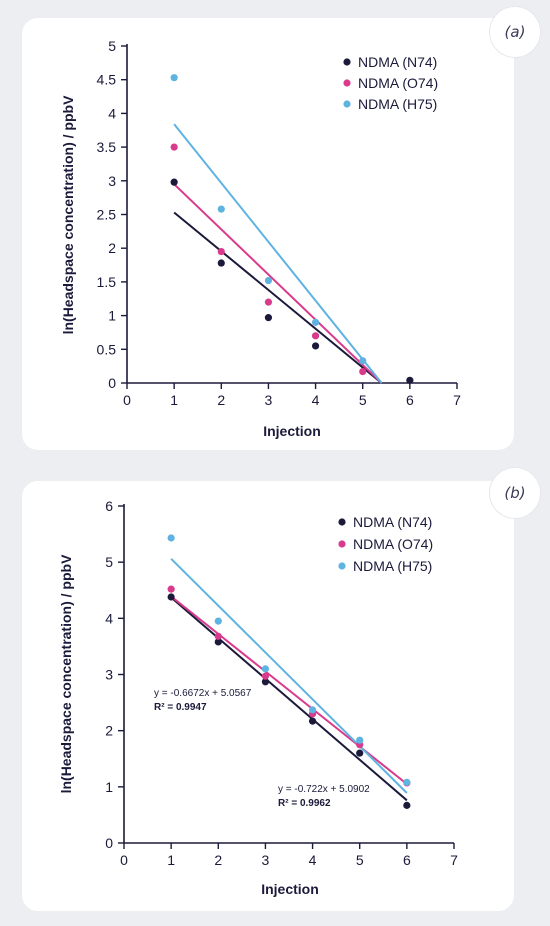  I want to click on panel-b-label: (b), so click(515, 493).